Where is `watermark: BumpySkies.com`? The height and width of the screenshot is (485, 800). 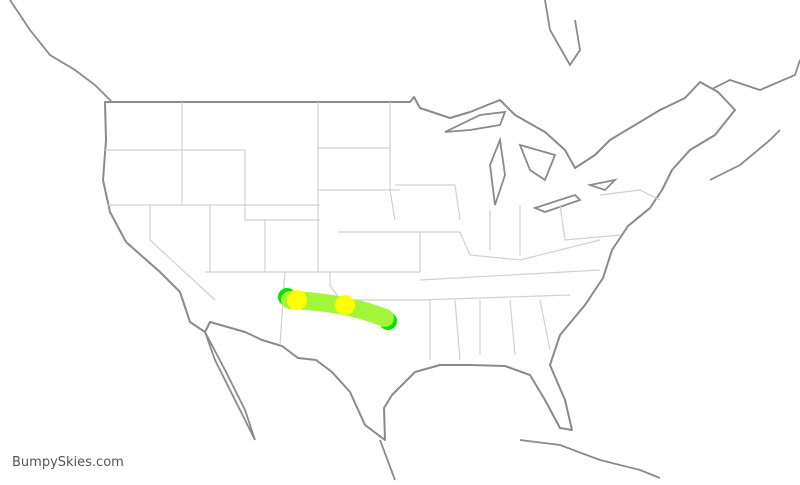 watermark: BumpySkies.com is located at coordinates (68, 462).